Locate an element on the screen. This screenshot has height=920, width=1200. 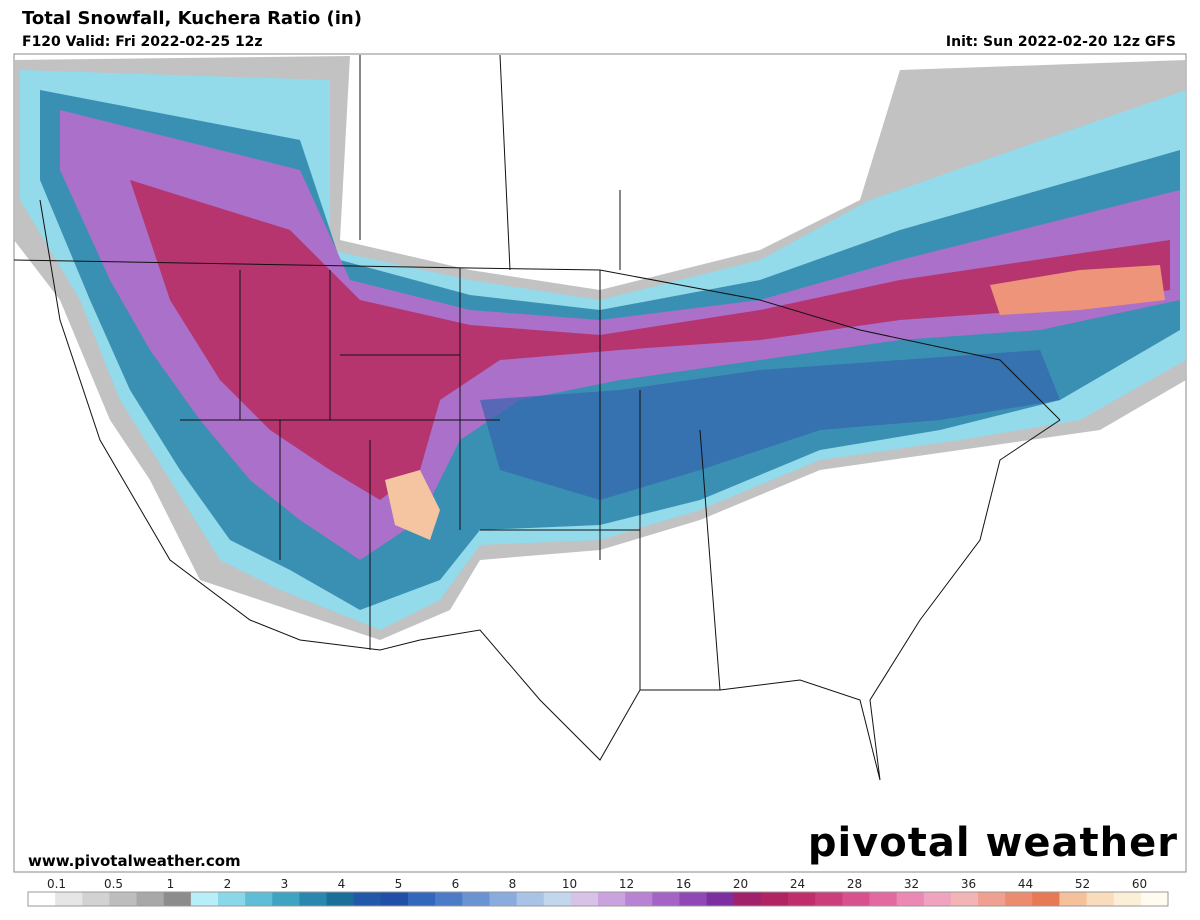
legend-label: 36 is located at coordinates (968, 884).